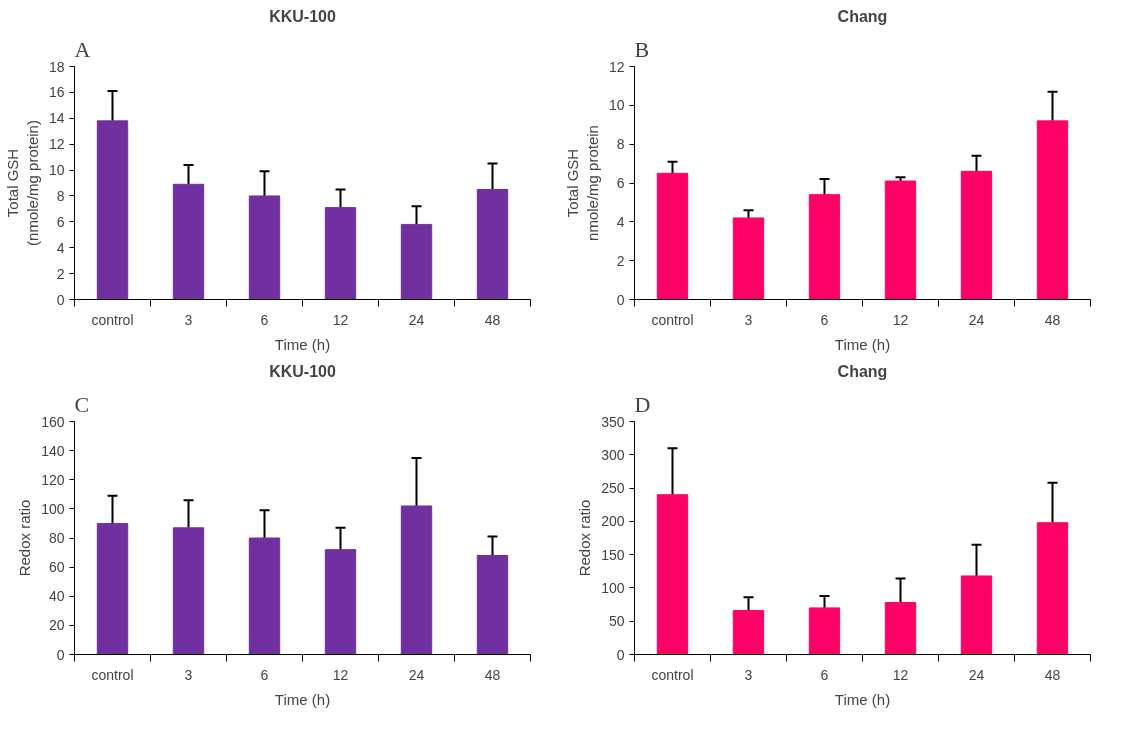  What do you see at coordinates (82, 404) in the screenshot?
I see `text: C` at bounding box center [82, 404].